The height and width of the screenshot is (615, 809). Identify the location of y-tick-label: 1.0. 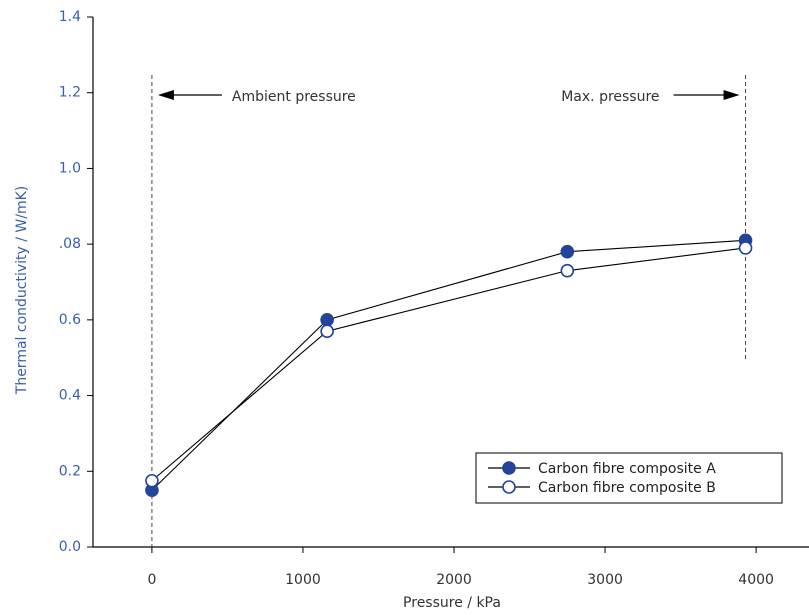
(70, 168).